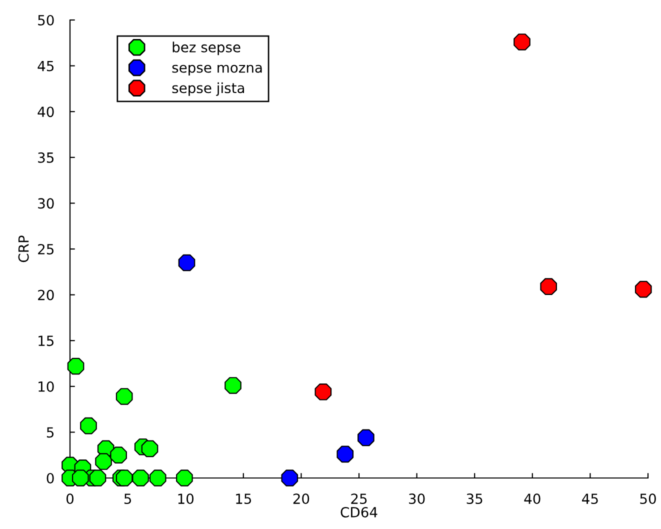  I want to click on y-tick-label: 35, so click(46, 157).